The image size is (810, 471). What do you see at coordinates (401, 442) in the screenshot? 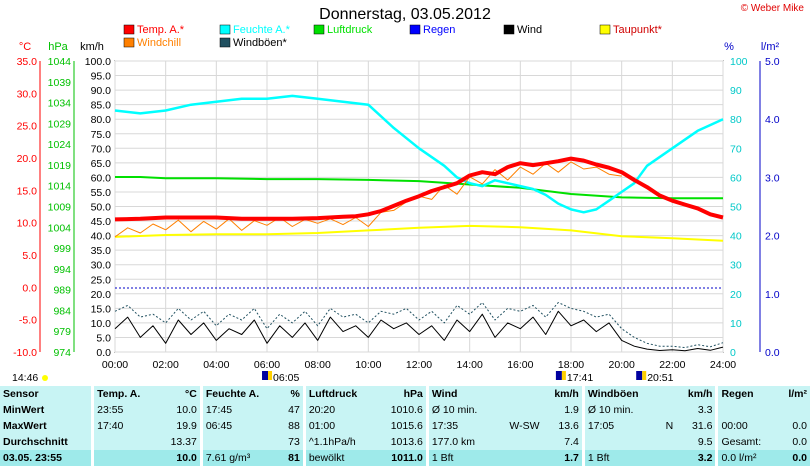
I see `cell: 1013.6` at bounding box center [401, 442].